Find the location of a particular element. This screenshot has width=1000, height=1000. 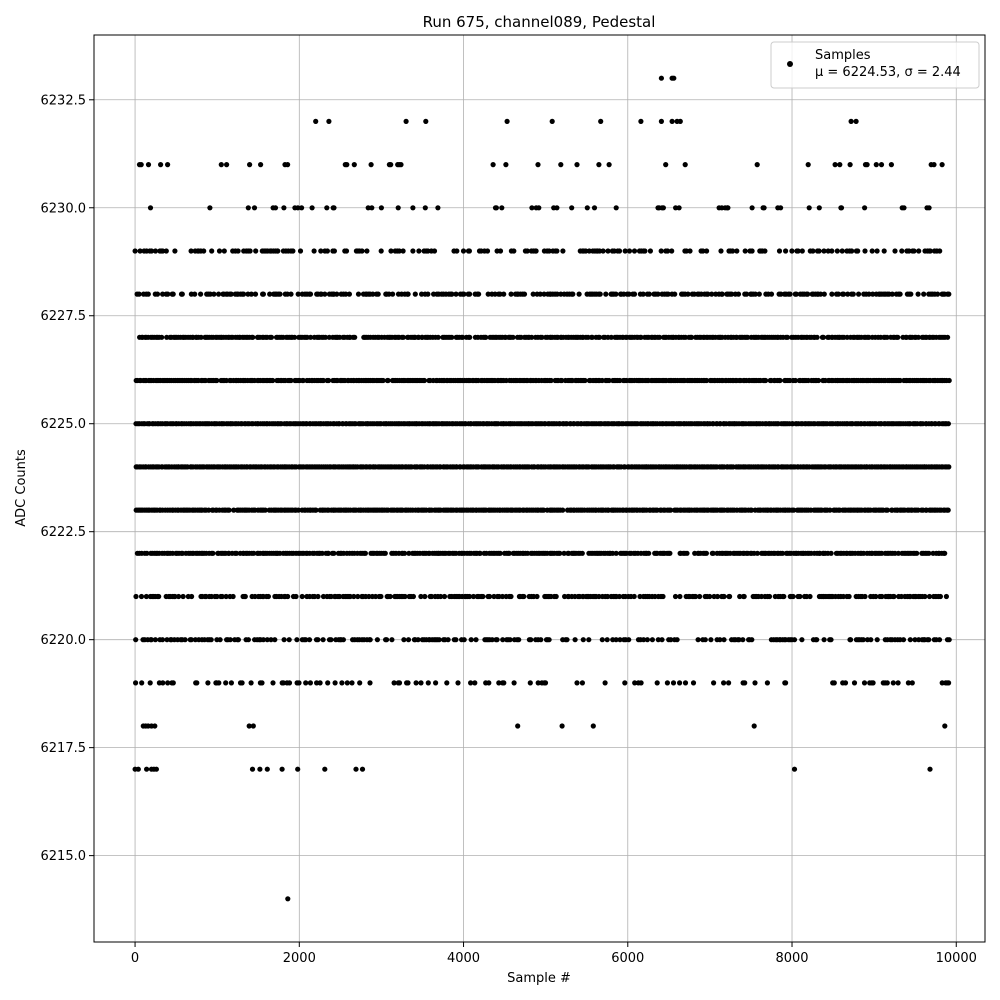

chart-title: Run 675, channel089, Pedestal is located at coordinates (539, 22).